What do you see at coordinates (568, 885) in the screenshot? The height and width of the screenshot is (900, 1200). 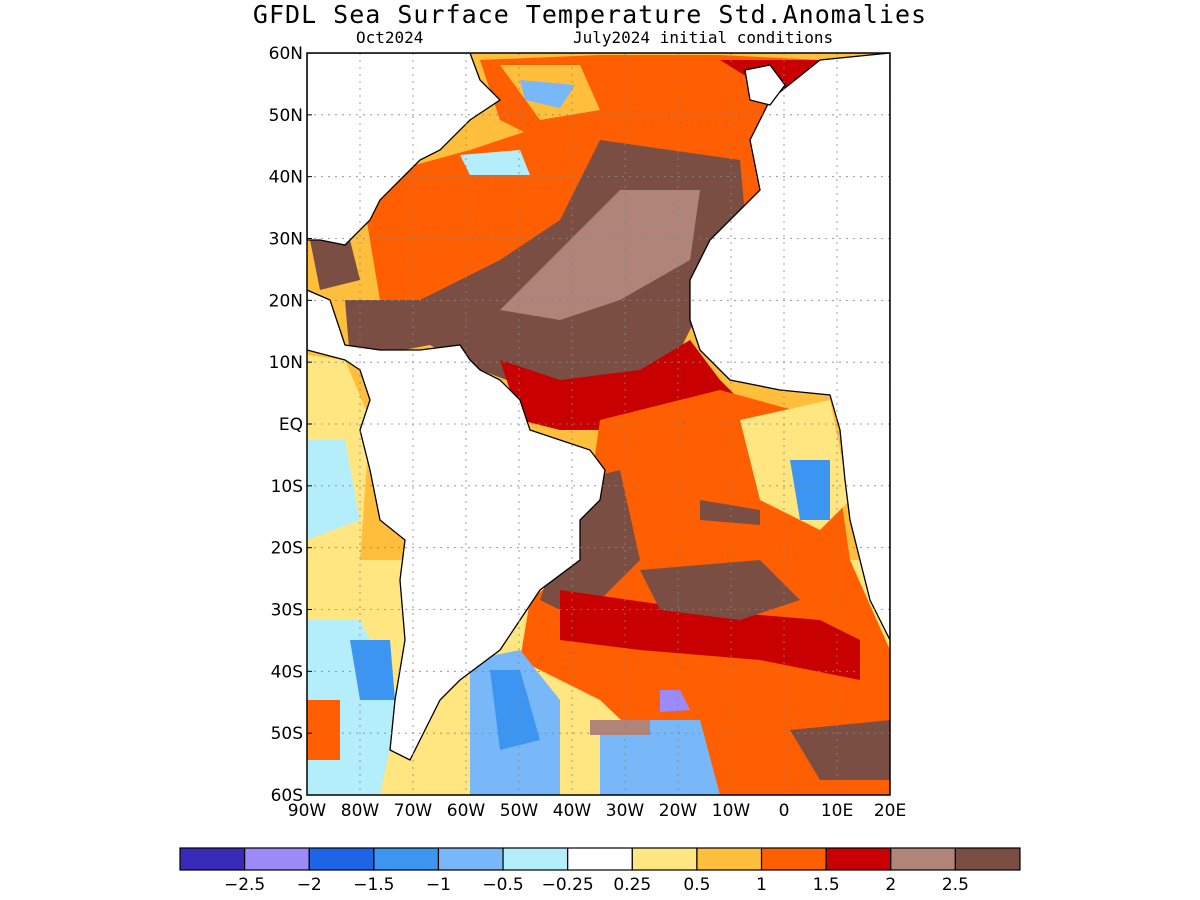 I see `colorbar-label: −0.25` at bounding box center [568, 885].